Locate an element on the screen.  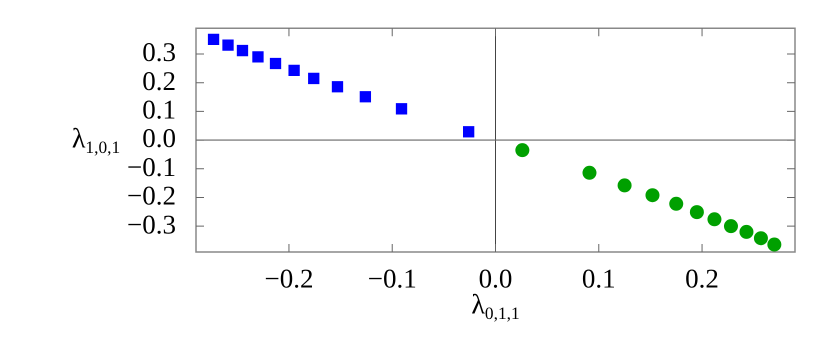
y-tick-label: 0.1 is located at coordinates (159, 109).